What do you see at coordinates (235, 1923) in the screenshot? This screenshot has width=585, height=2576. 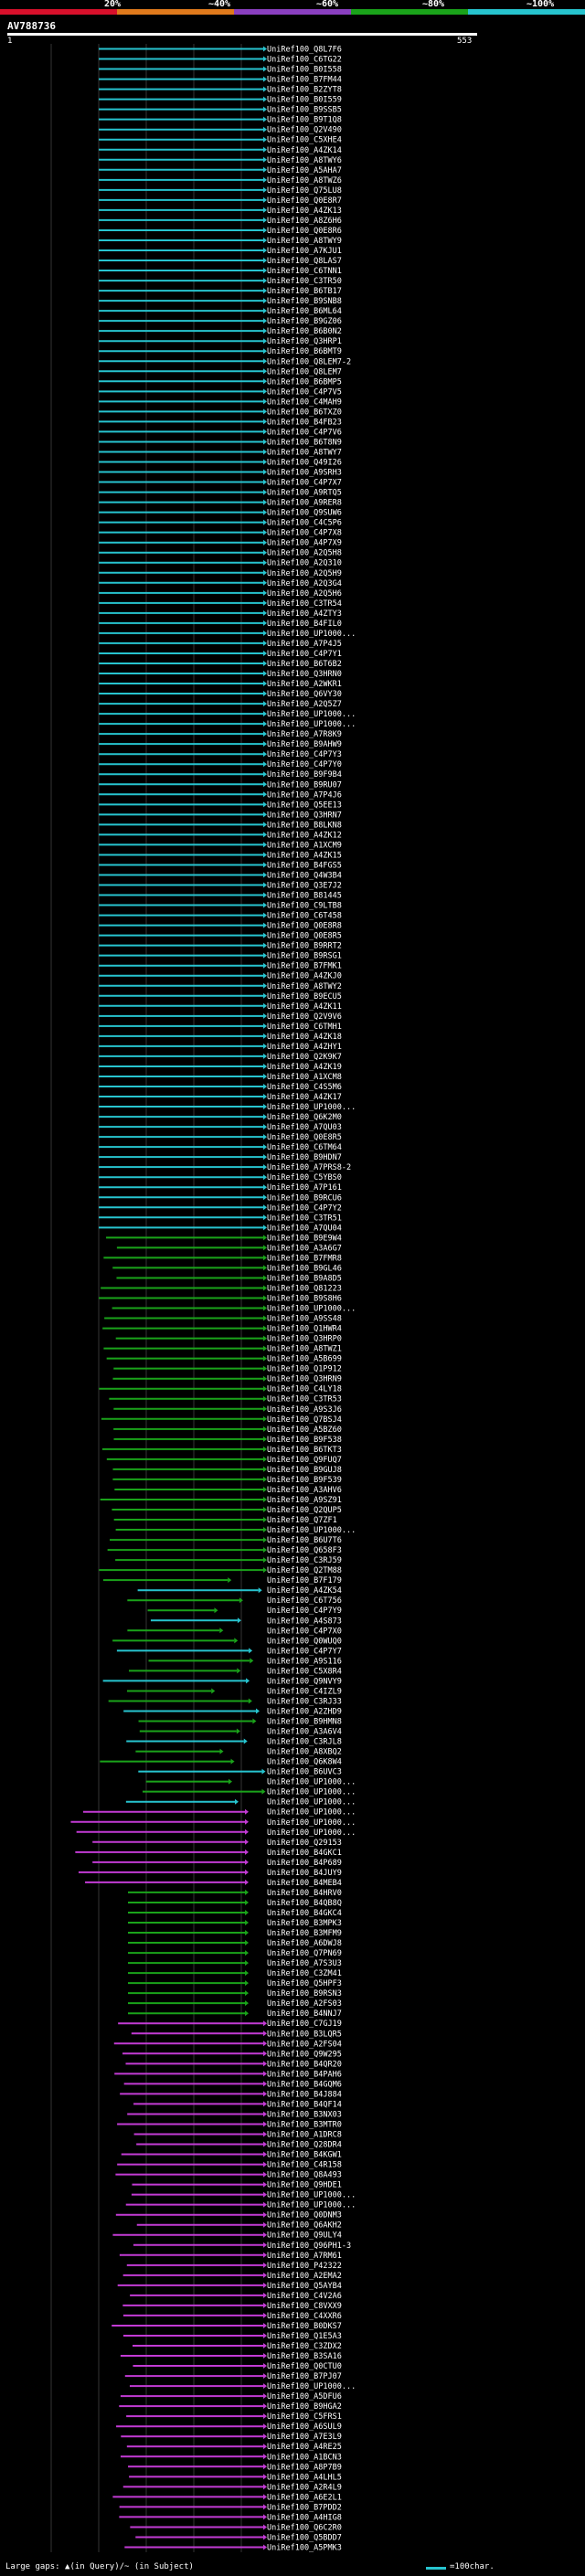 I see `hit-row: UniRef100_B3MPK3` at bounding box center [235, 1923].